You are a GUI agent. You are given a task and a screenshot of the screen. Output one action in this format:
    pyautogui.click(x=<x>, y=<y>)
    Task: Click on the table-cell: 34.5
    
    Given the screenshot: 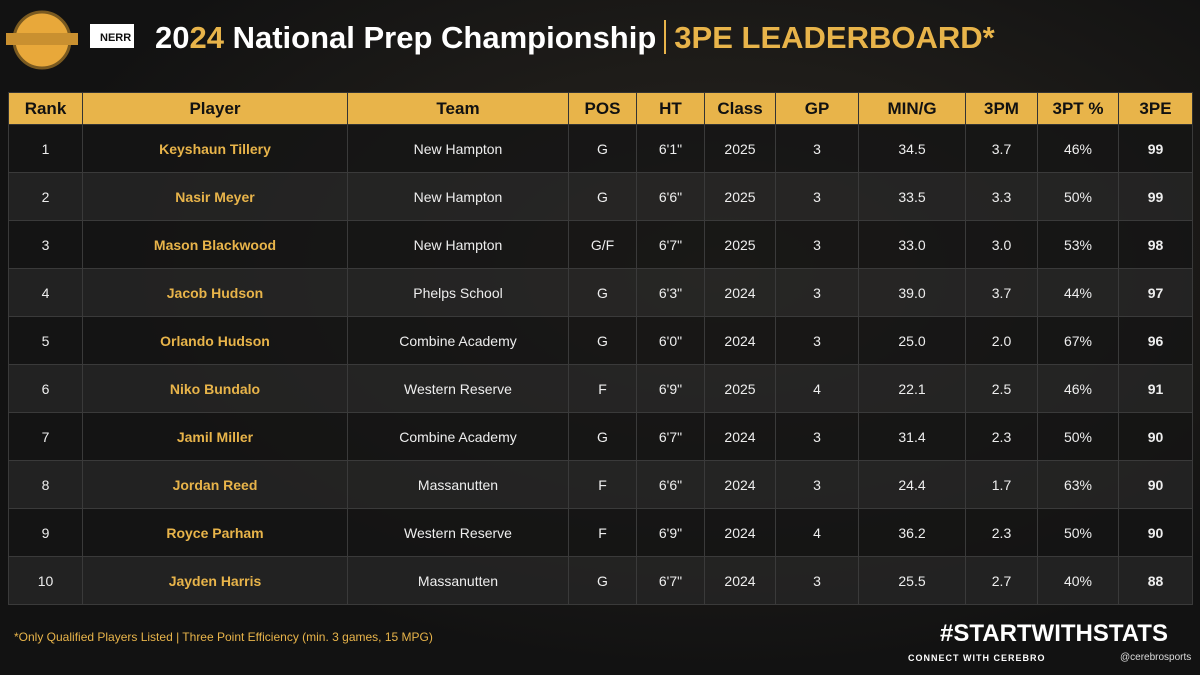 What is the action you would take?
    pyautogui.click(x=912, y=148)
    